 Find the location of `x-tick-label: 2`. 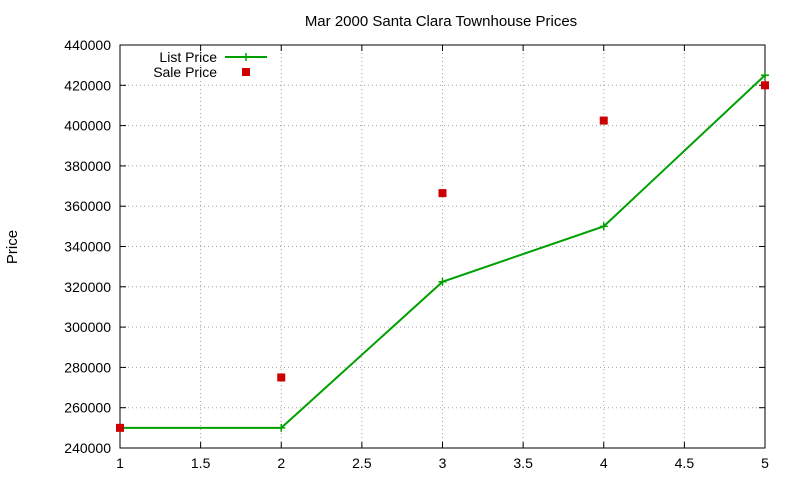

x-tick-label: 2 is located at coordinates (281, 463).